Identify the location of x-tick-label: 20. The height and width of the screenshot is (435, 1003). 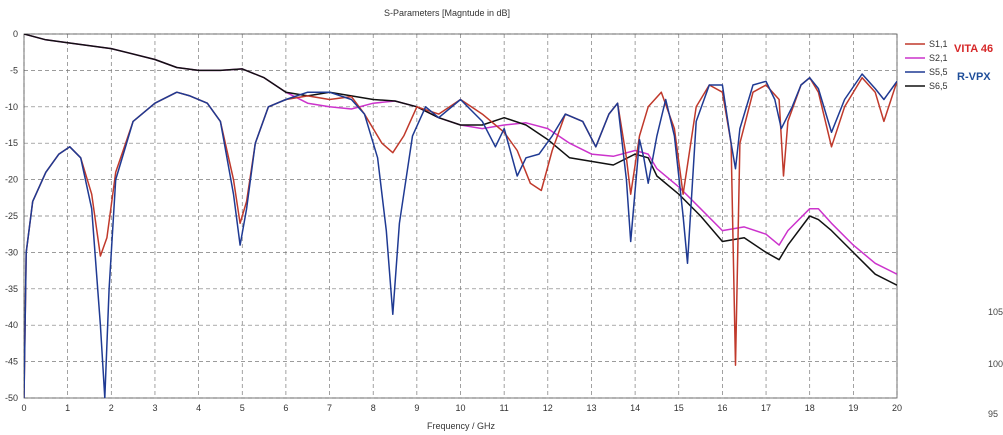
(897, 408).